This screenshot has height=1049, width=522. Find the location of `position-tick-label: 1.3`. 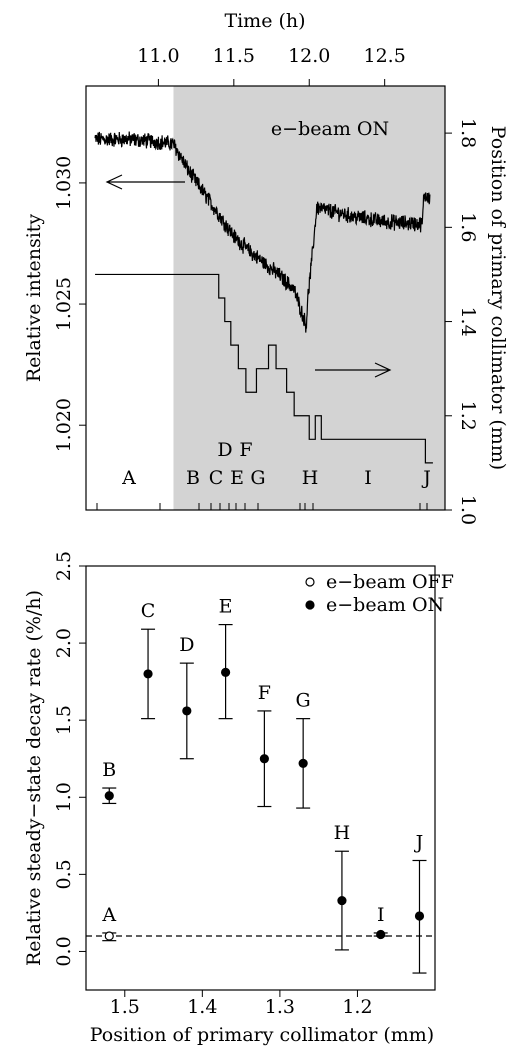

position-tick-label: 1.3 is located at coordinates (280, 1007).